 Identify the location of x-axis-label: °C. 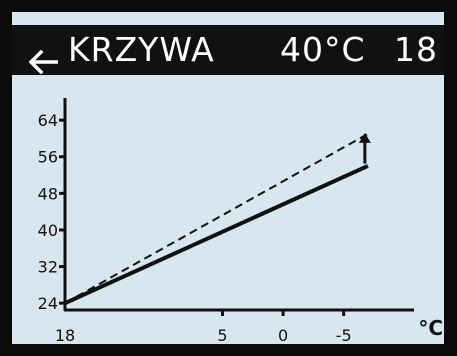
(430, 328).